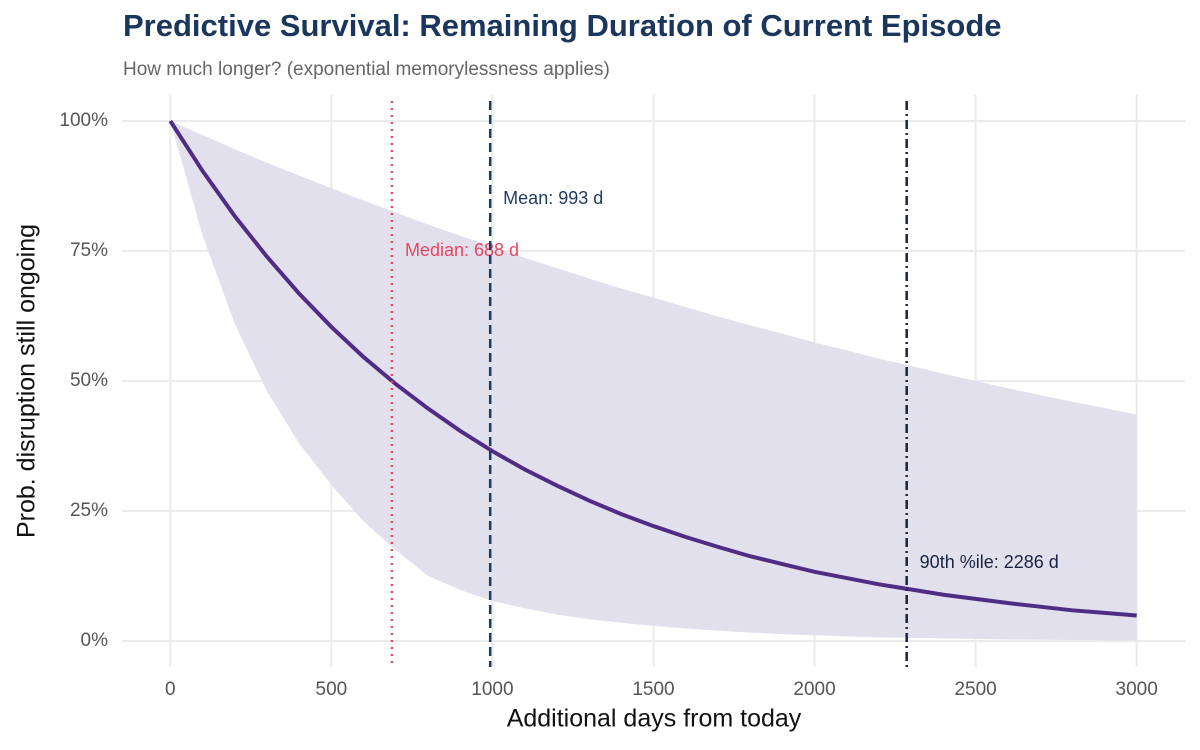 This screenshot has width=1200, height=750. I want to click on x-tick-label: 1000, so click(492, 689).